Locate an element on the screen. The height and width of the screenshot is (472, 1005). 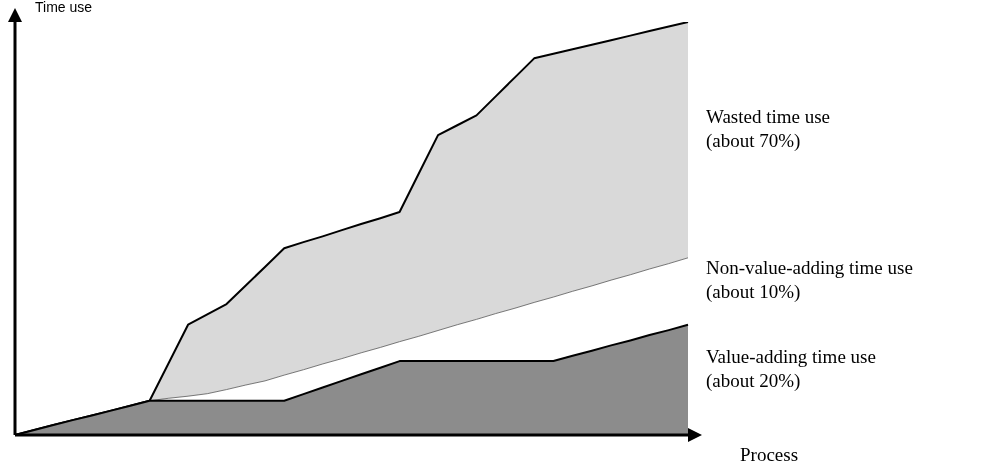
x-axis-title: Process is located at coordinates (769, 454).